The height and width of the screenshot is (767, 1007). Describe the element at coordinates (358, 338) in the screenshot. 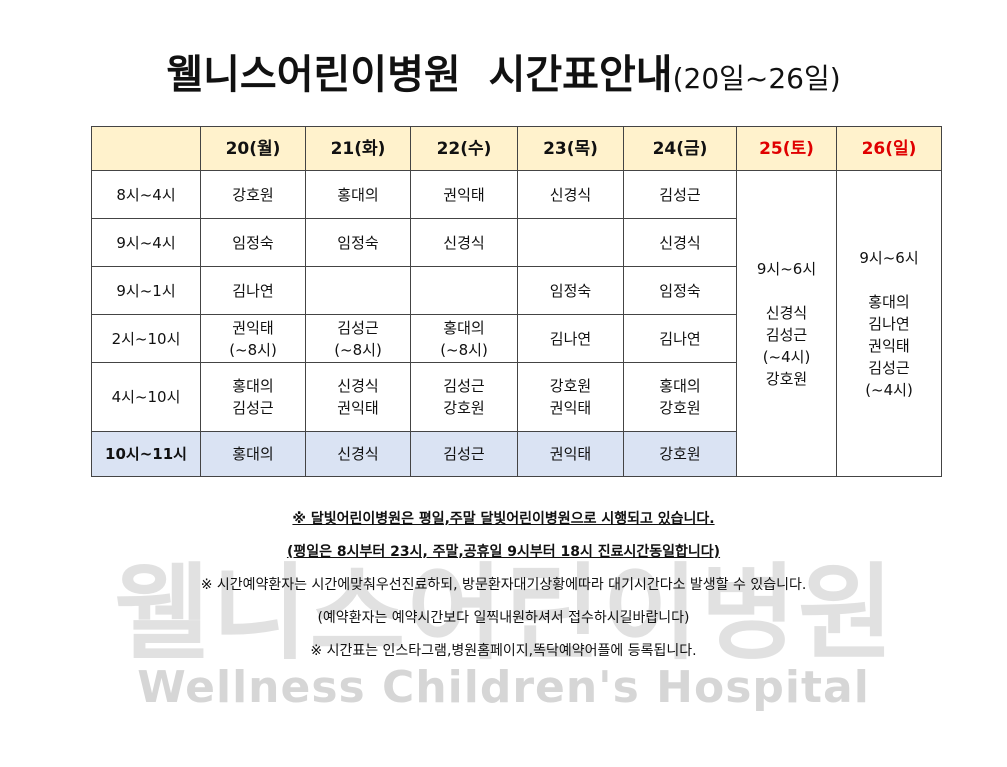

I see `doctor-cell: 김성근 (~8시)` at that location.